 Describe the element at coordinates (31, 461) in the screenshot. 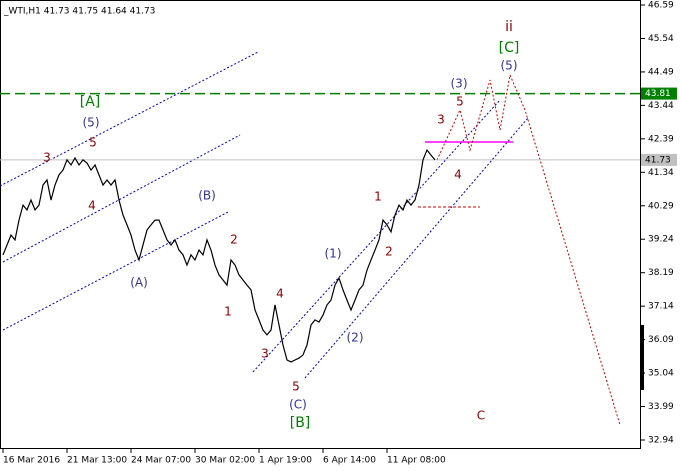

I see `x-tick-label: 16 Mar 2016` at that location.